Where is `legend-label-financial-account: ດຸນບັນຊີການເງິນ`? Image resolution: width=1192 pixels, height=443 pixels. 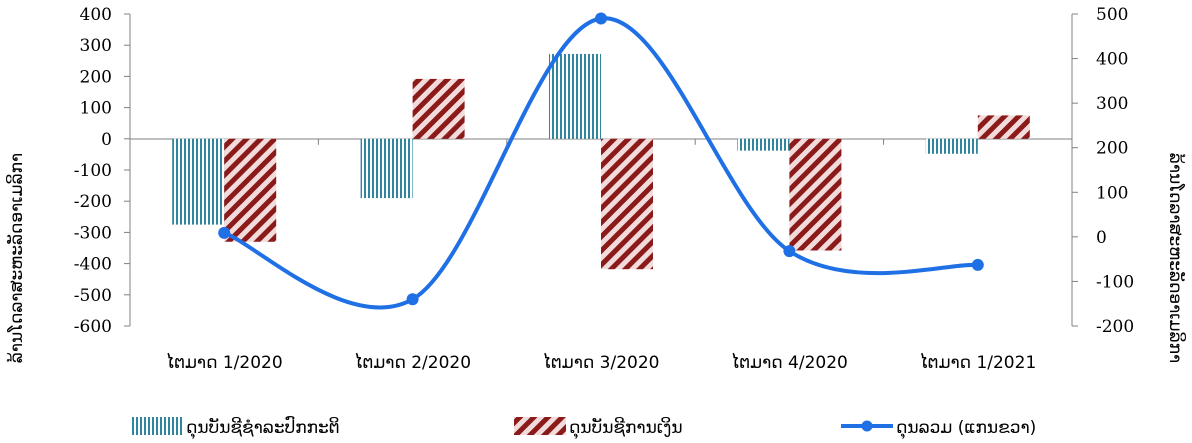
legend-label-financial-account: ດຸນບັນຊີການເງິນ is located at coordinates (626, 428).